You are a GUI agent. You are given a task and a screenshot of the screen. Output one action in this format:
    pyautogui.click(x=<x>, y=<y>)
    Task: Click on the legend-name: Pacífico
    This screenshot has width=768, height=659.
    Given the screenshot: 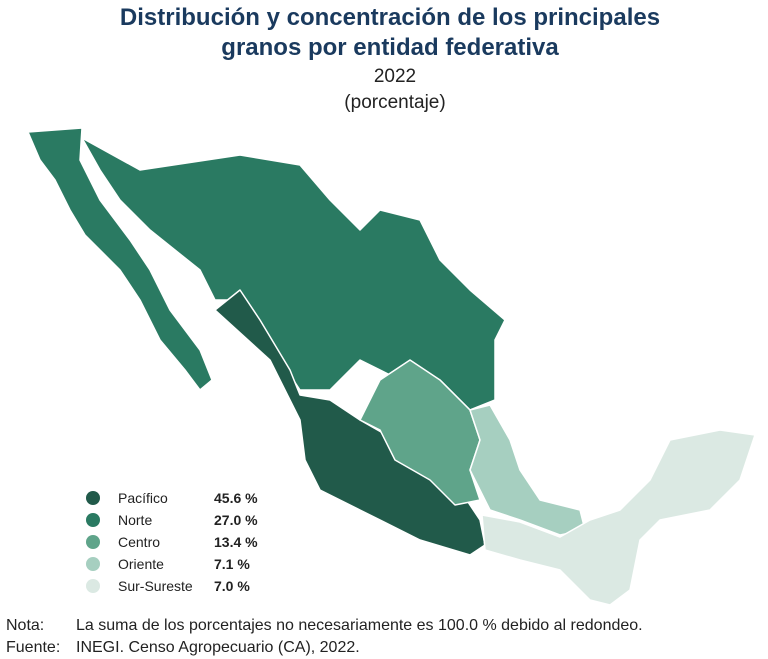 What is the action you would take?
    pyautogui.click(x=143, y=498)
    